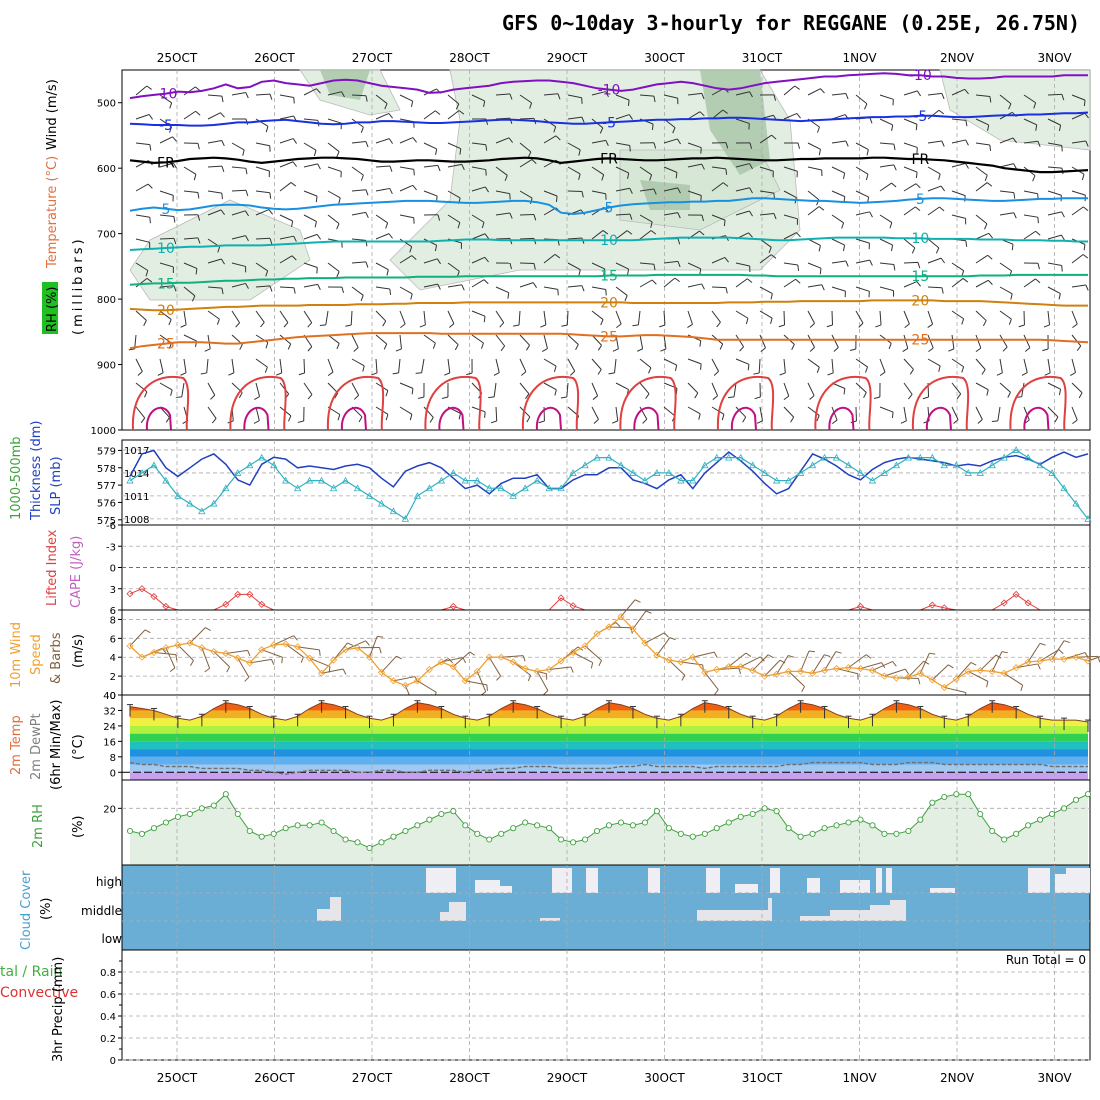  Describe the element at coordinates (920, 277) in the screenshot. I see `isotherm-label: 15` at that location.